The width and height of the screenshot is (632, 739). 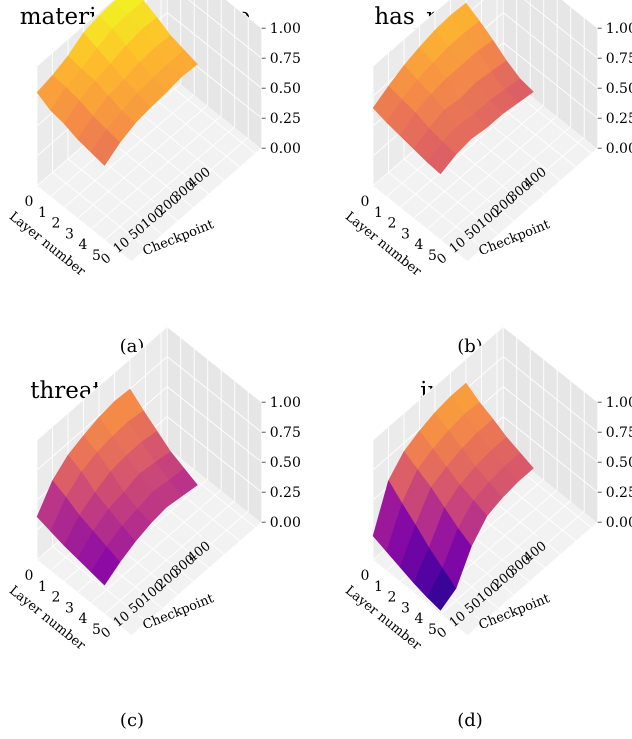 What do you see at coordinates (132, 720) in the screenshot?
I see `panel-caption: (c)` at bounding box center [132, 720].